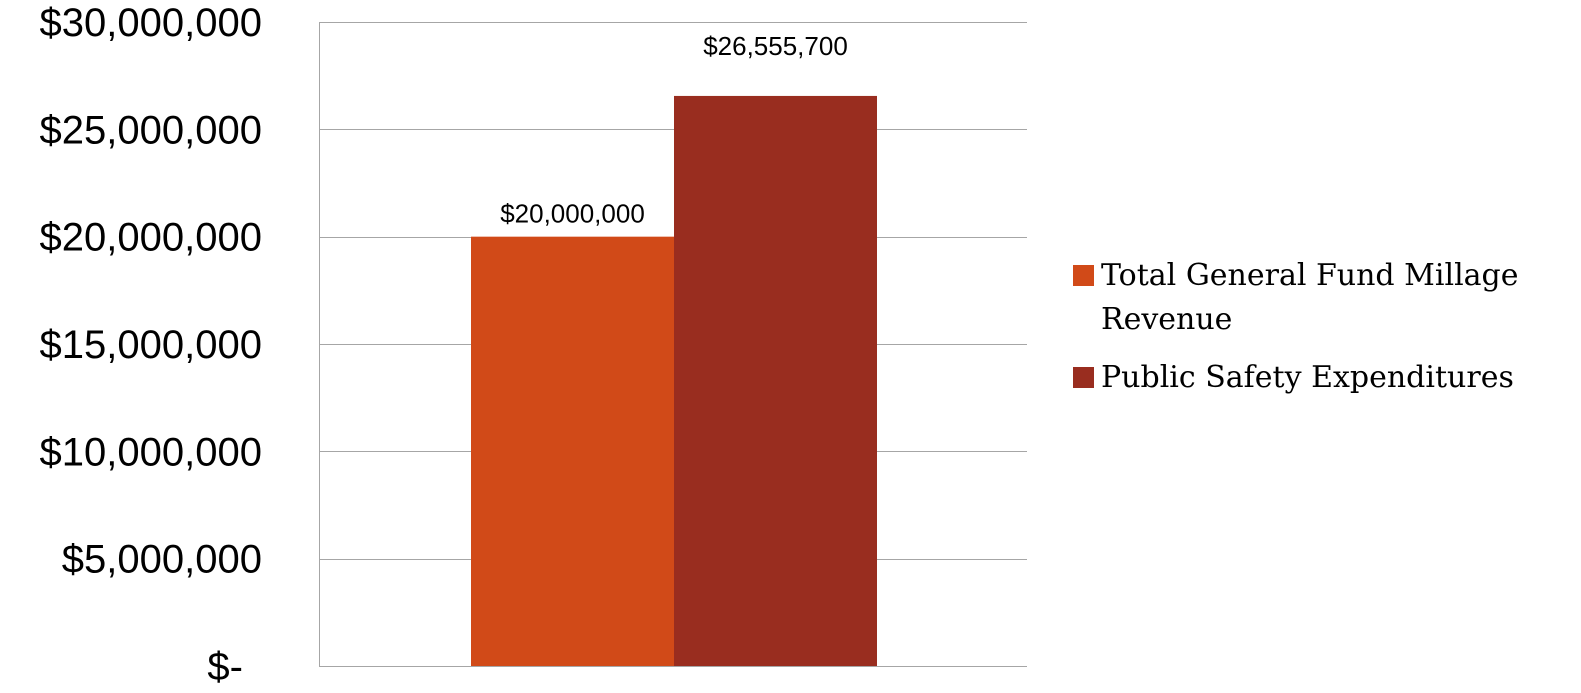 This screenshot has height=693, width=1581. What do you see at coordinates (151, 130) in the screenshot?
I see `y-tick-label: $25,000,000` at bounding box center [151, 130].